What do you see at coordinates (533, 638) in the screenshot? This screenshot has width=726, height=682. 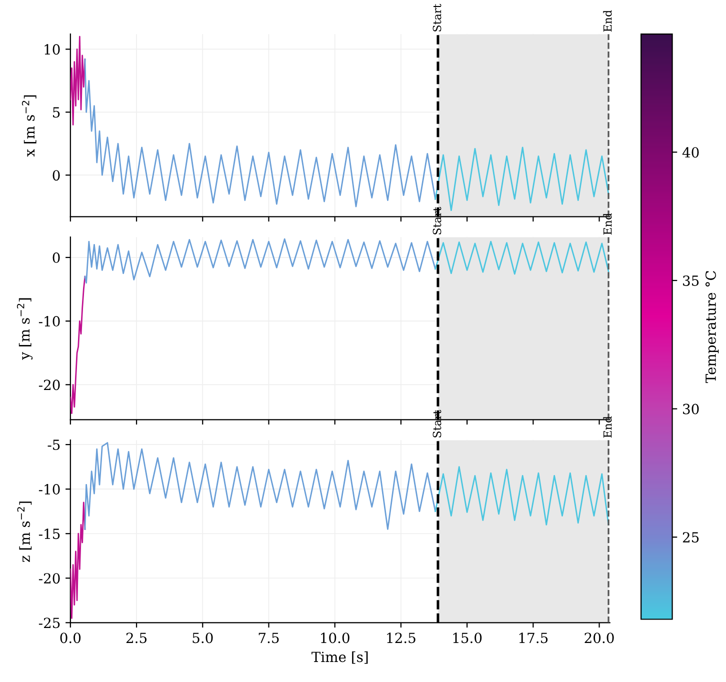 I see `x-tick-label: 17.5` at bounding box center [533, 638].